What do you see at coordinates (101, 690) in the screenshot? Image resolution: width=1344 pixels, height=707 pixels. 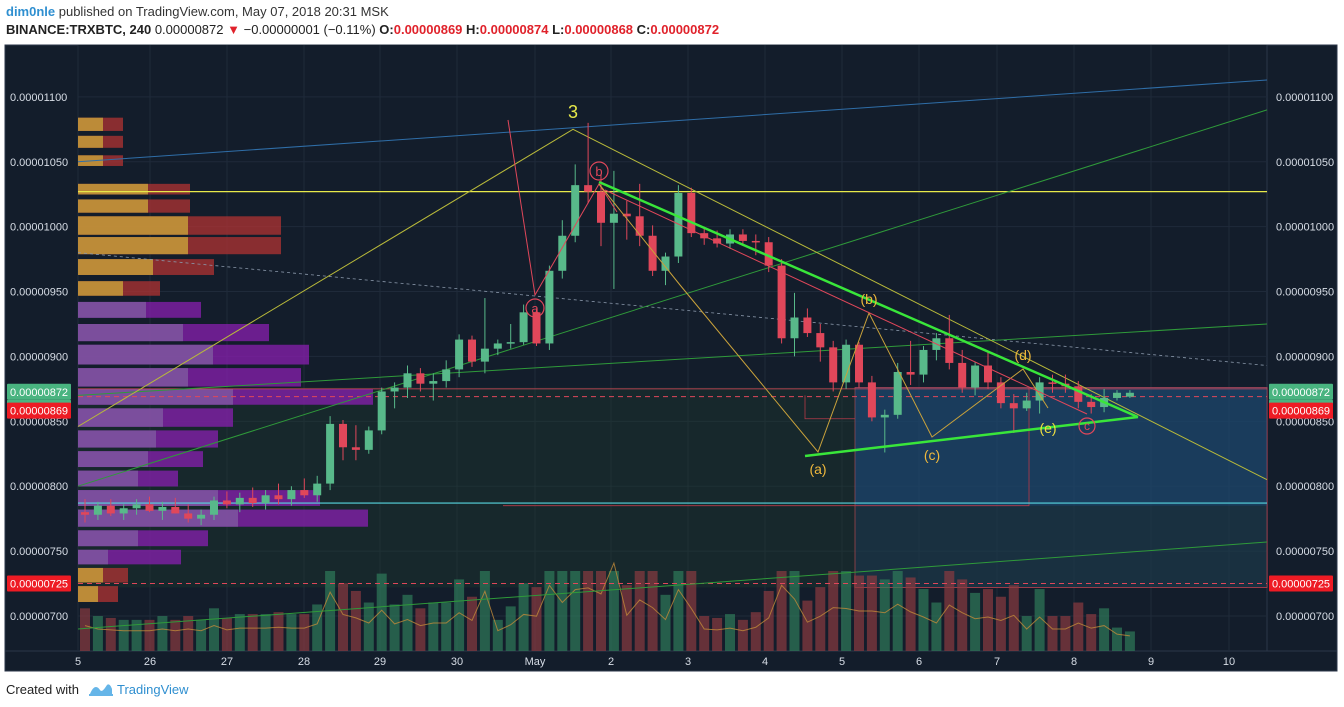 I see `tradingview-logo-icon` at bounding box center [101, 690].